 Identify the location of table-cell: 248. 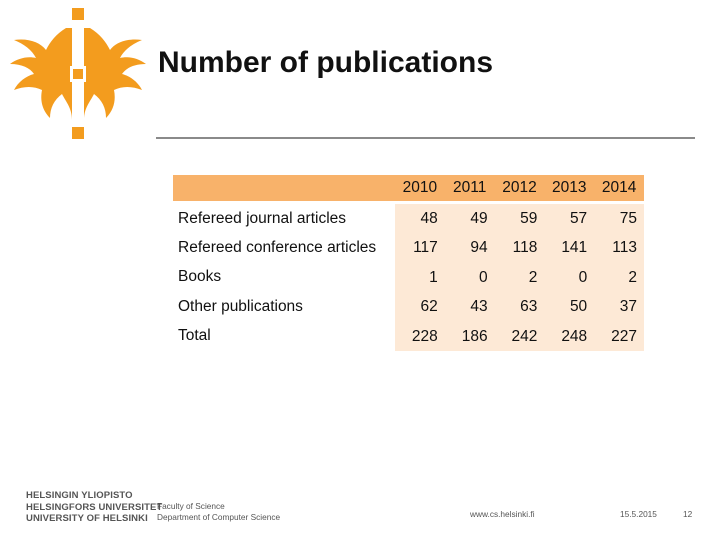
(569, 336).